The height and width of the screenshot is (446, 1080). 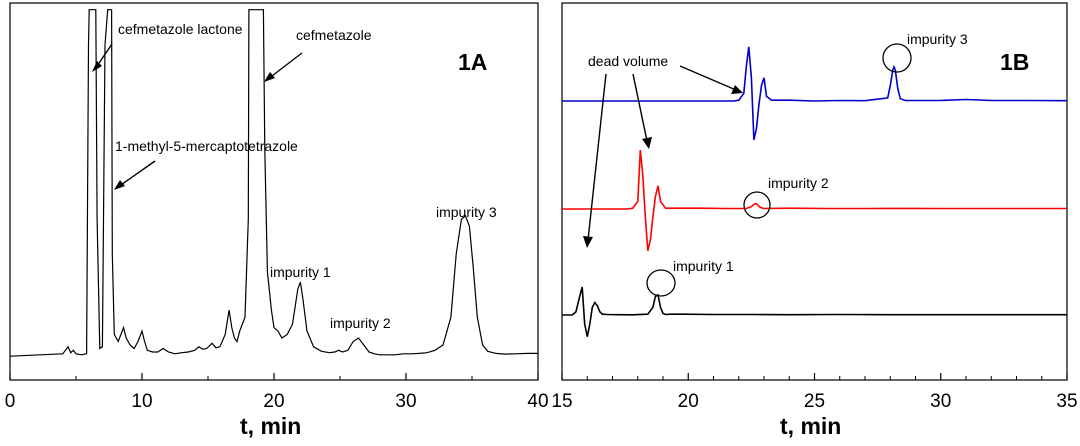 I want to click on annotation-1-methyl-5-mercaptotetrazole: 1-methyl-5-mercaptotetrazole, so click(x=206, y=146).